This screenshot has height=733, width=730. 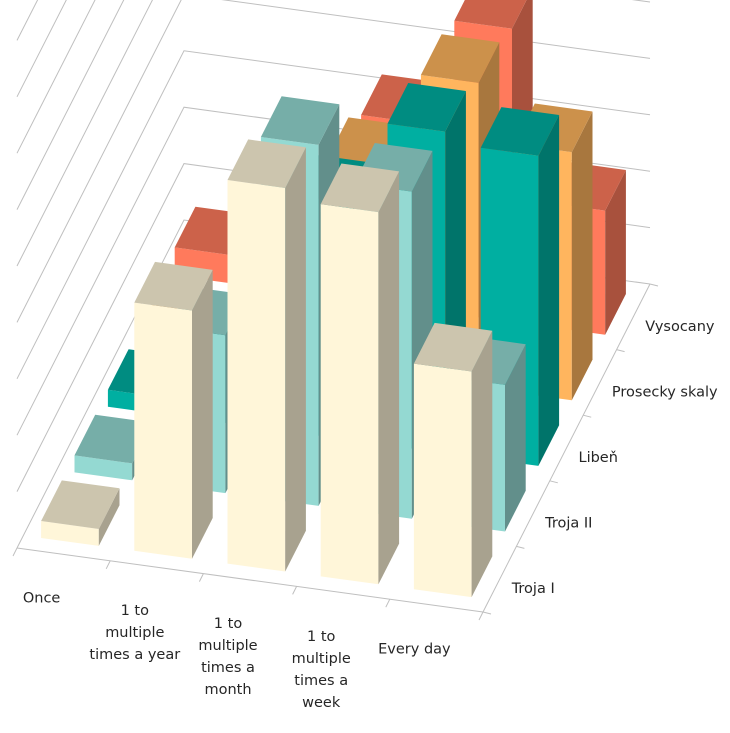 What do you see at coordinates (134, 655) in the screenshot?
I see `category-label-line: times a year` at bounding box center [134, 655].